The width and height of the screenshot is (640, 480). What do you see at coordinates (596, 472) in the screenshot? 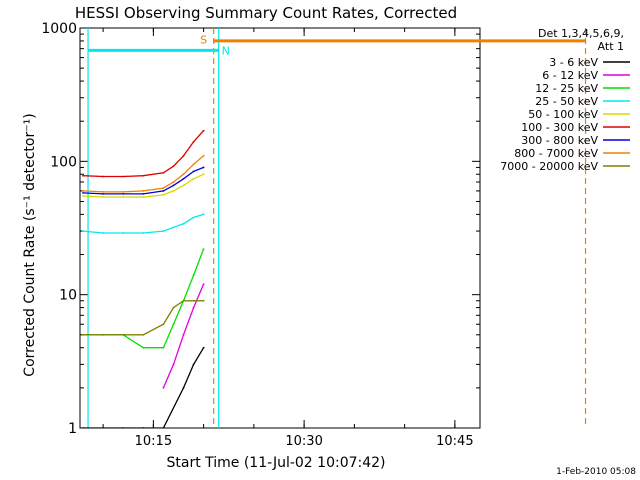
I see `footer-date: 1-Feb-2010 05:08` at bounding box center [596, 472].